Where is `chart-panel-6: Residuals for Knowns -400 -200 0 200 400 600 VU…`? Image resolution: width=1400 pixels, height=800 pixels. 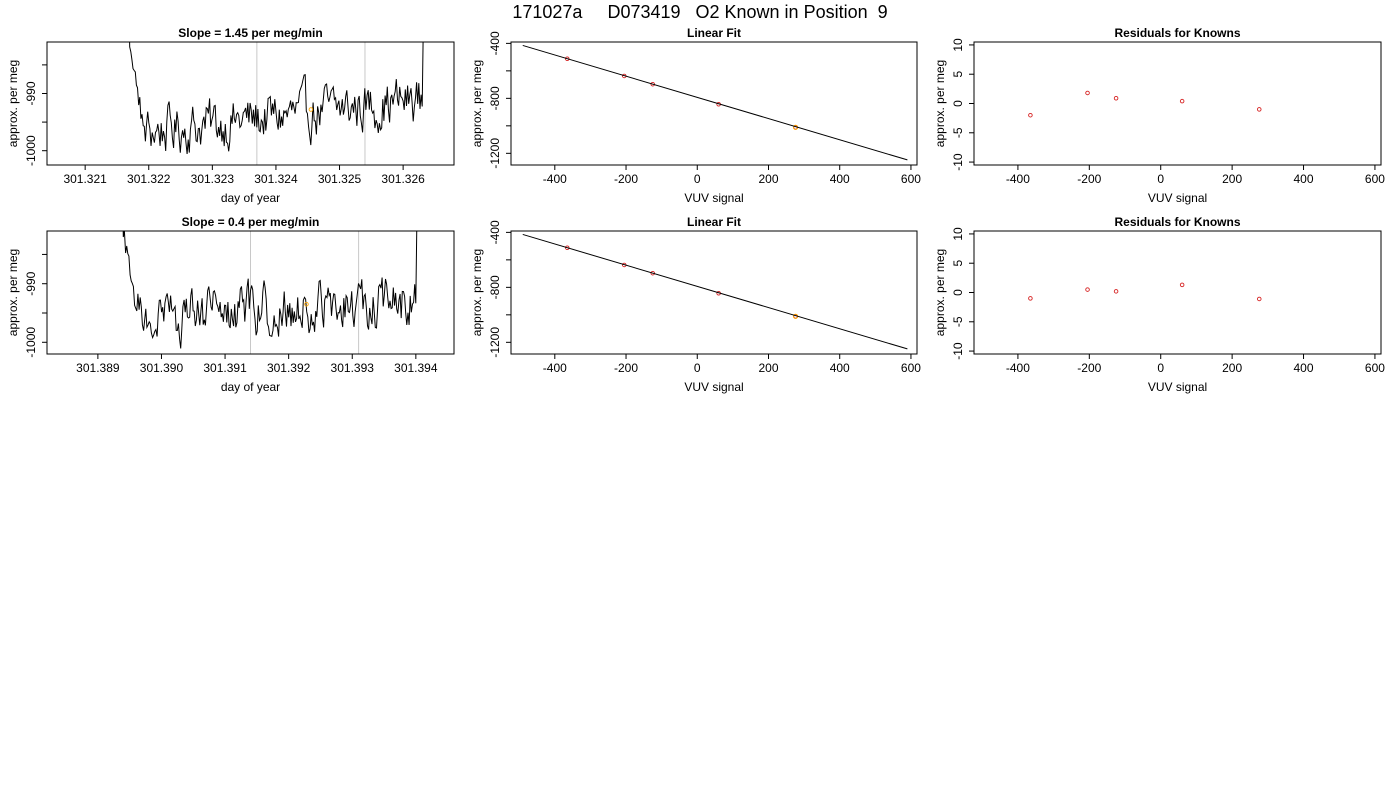
chart-panel-6: Residuals for Knowns -400 -200 0 200 400 600 VU… is located at coordinates (1159, 304).